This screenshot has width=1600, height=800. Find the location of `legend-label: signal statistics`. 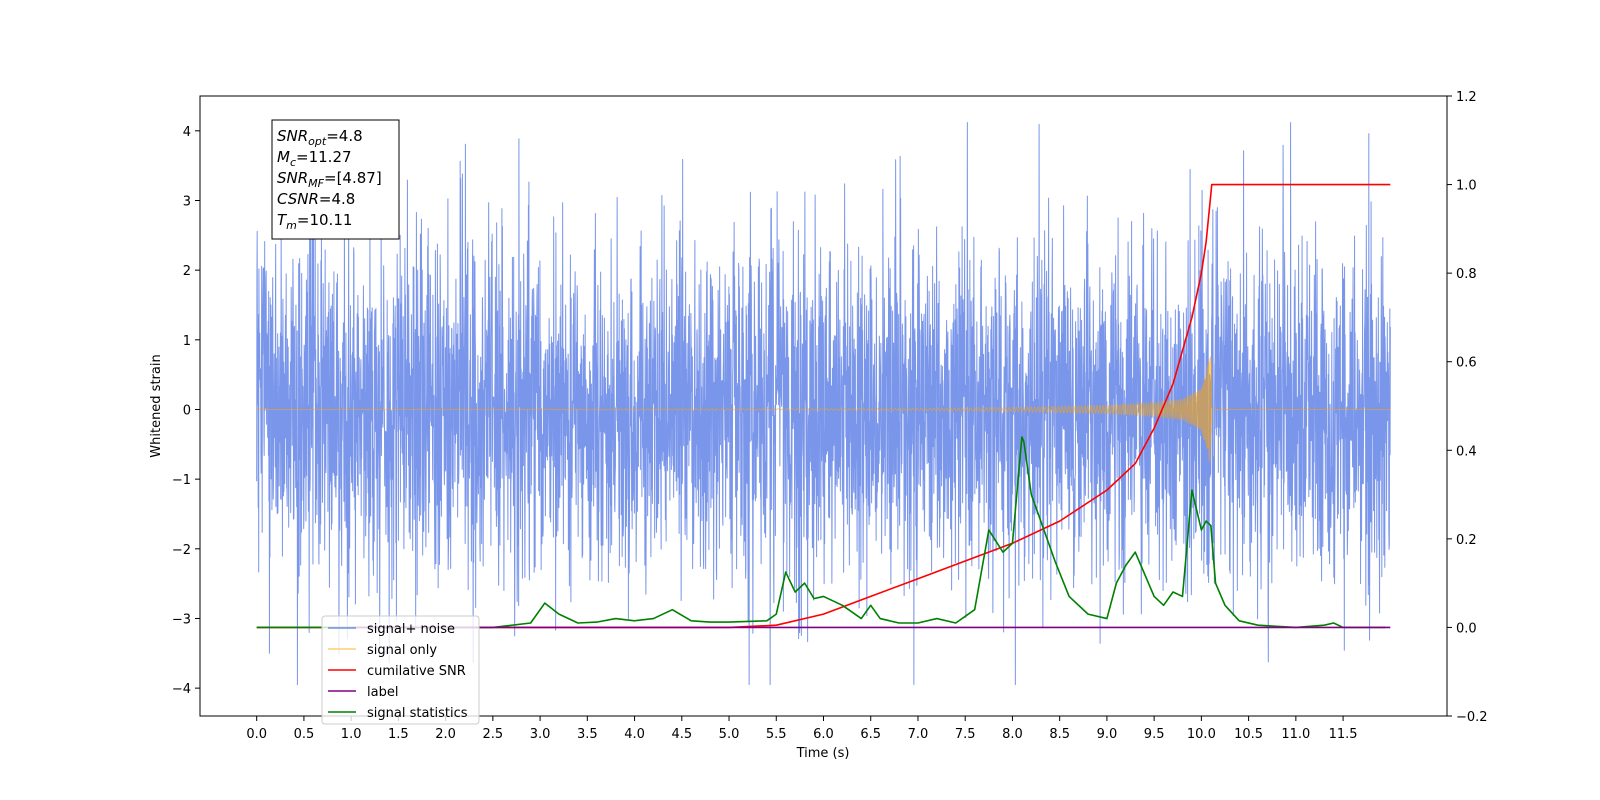

legend-label: signal statistics is located at coordinates (417, 713).